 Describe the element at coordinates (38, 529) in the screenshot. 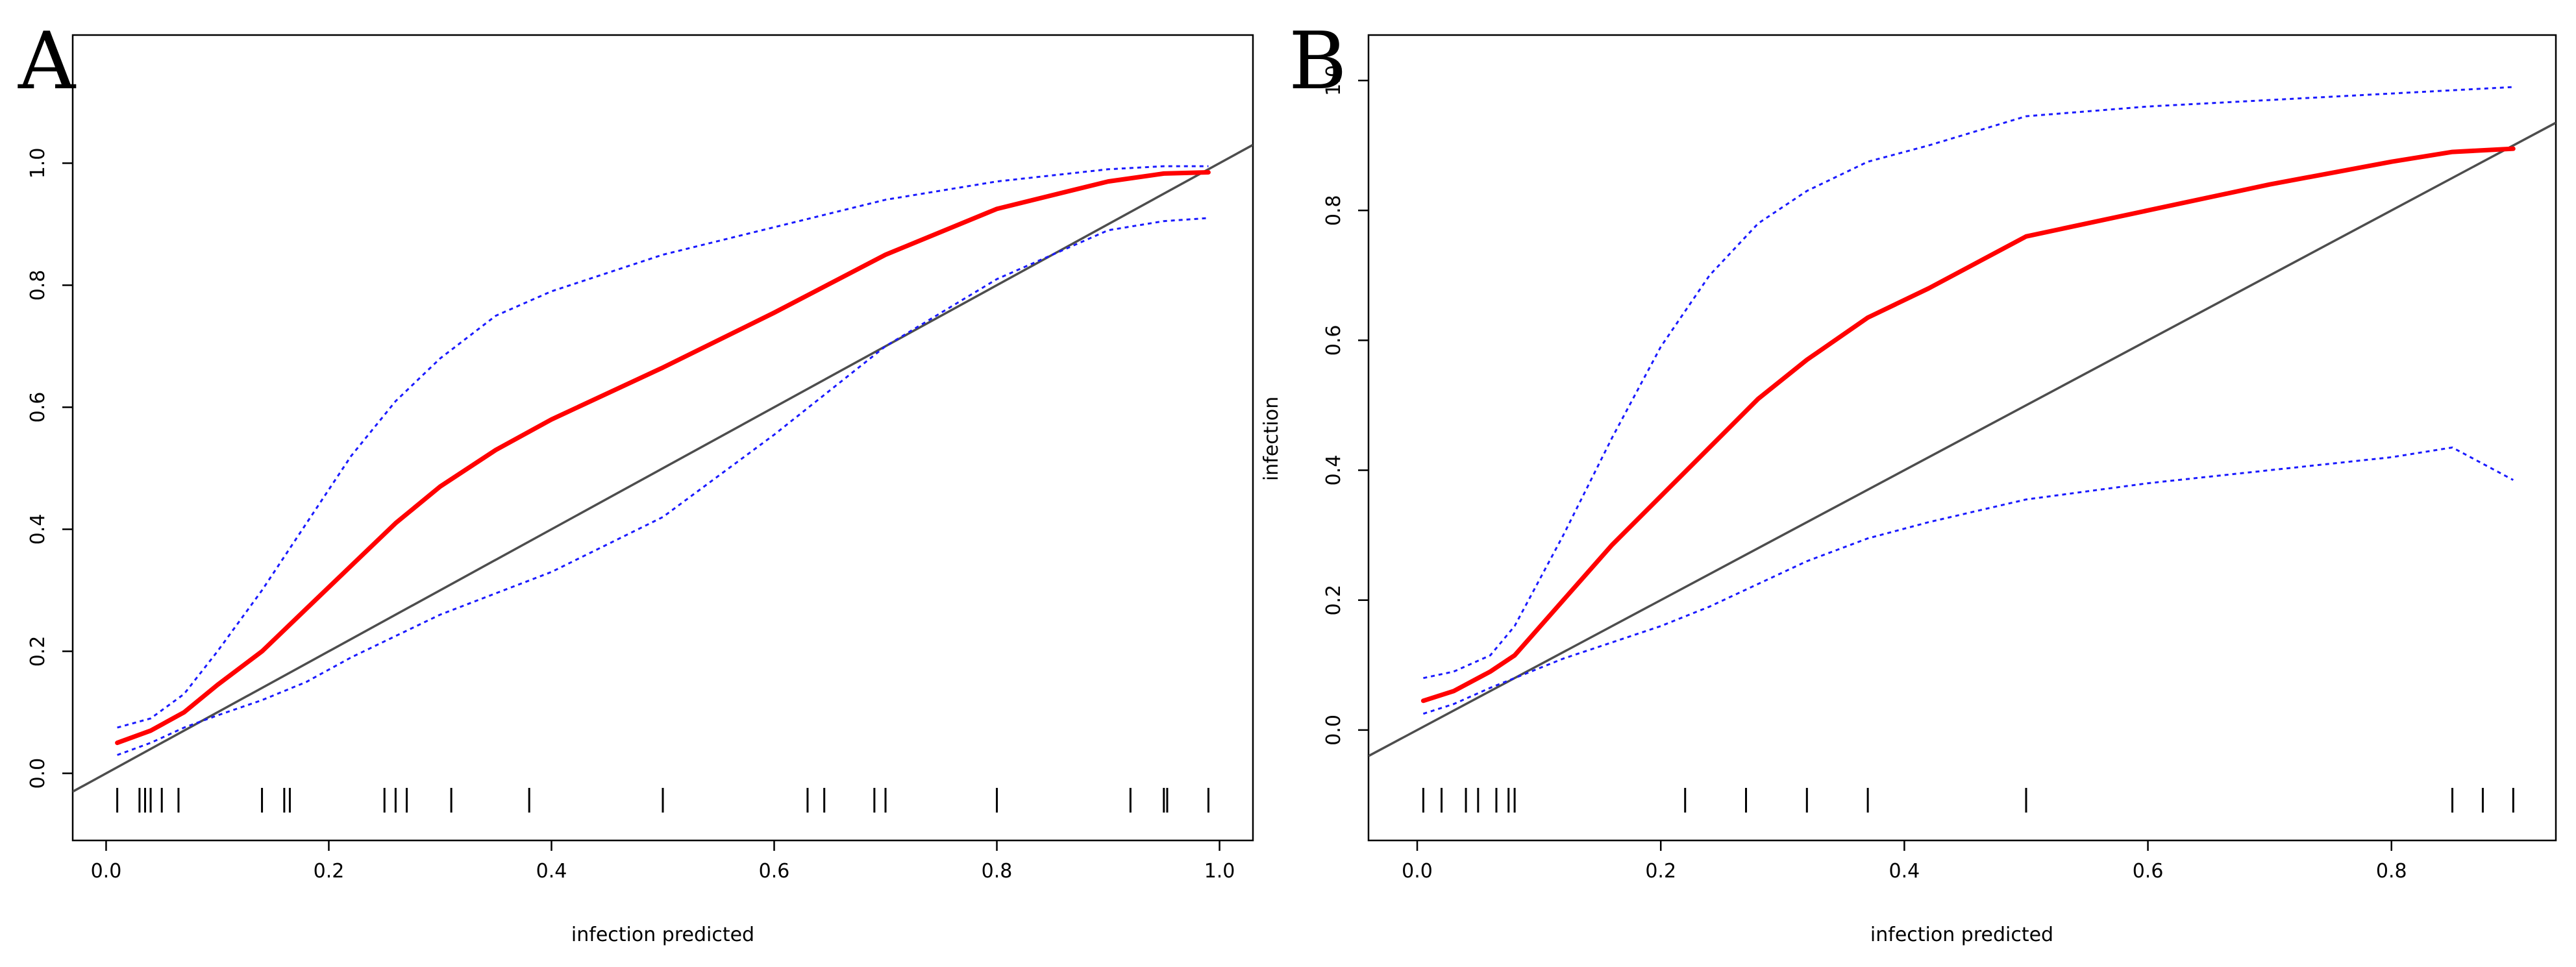

I see `y-tick-label-a-2: 0.4` at that location.